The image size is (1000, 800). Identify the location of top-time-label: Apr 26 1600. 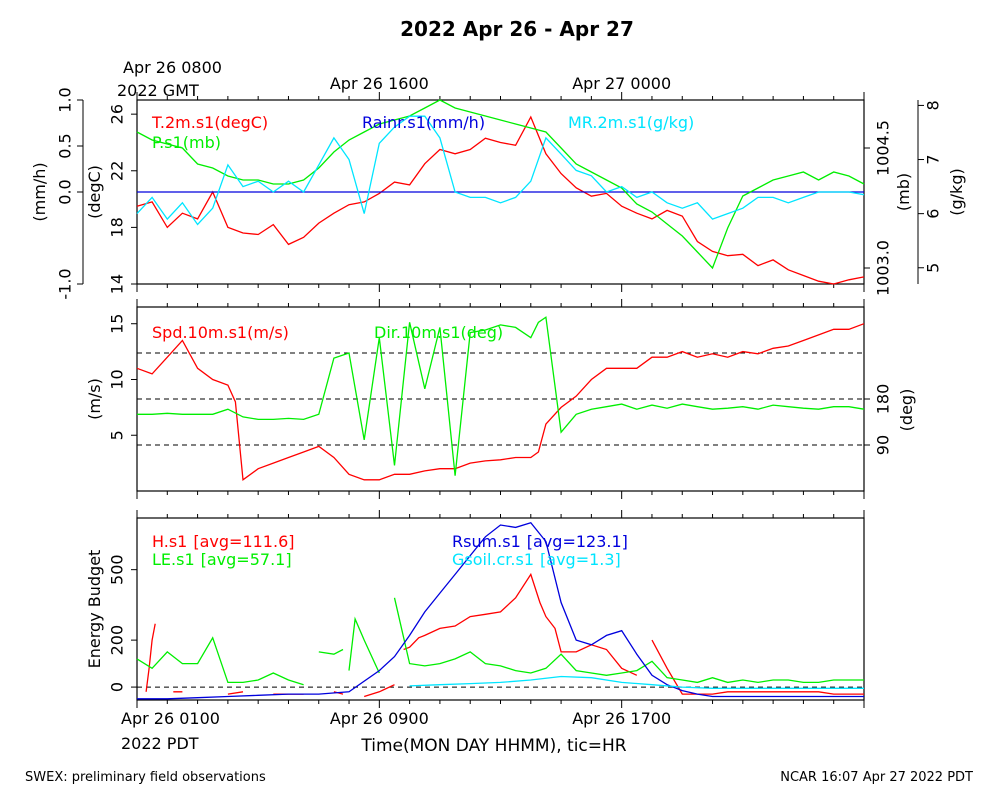
(379, 83).